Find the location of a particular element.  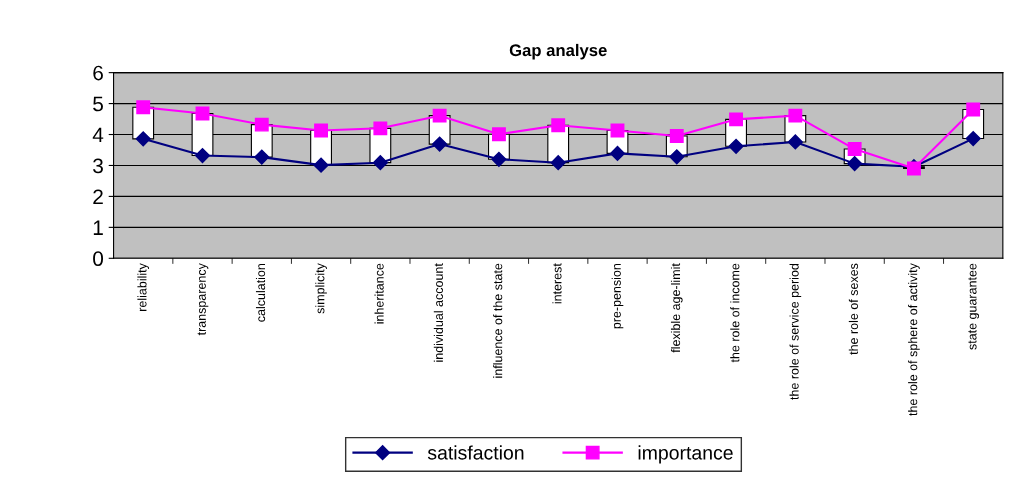

x-tick-label: influence of the state is located at coordinates (498, 320).